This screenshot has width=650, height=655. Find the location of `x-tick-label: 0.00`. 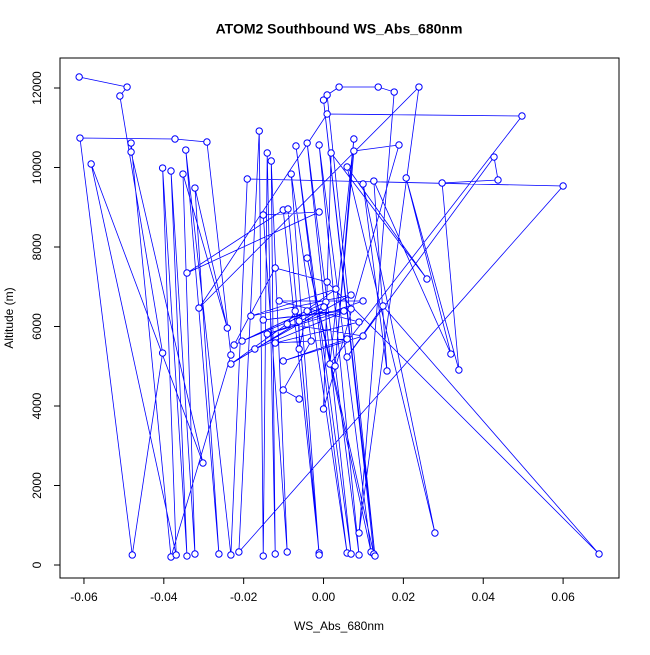

x-tick-label: 0.00 is located at coordinates (324, 597).